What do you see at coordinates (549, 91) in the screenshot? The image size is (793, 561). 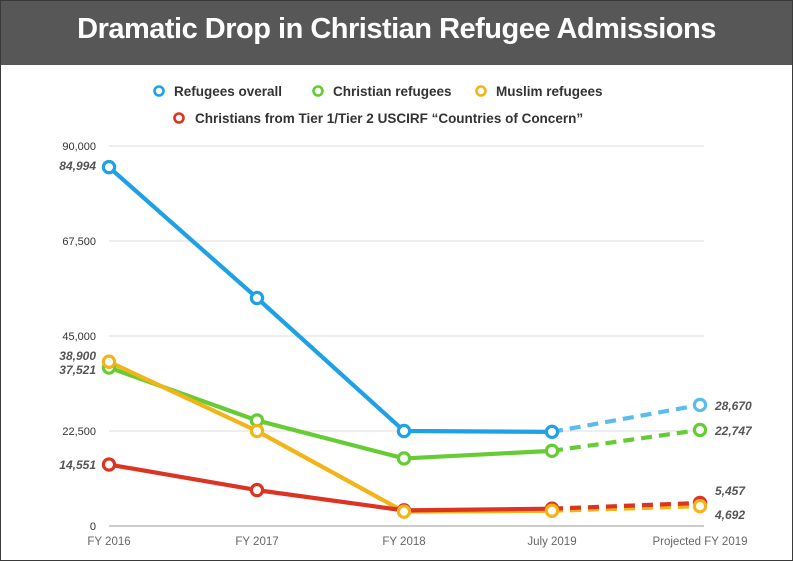 I see `legend-label-muslim: Muslim refugees` at bounding box center [549, 91].